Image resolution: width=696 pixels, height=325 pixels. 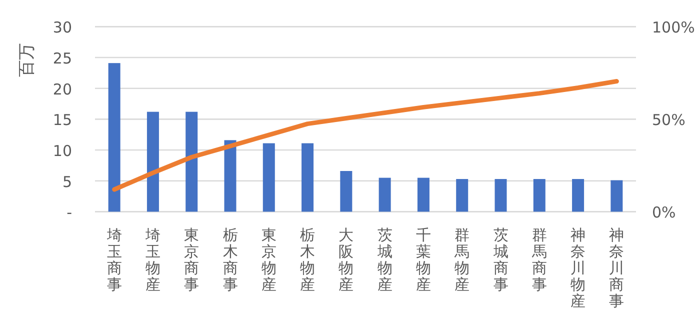 What do you see at coordinates (62, 89) in the screenshot?
I see `y-tick-label: 20` at bounding box center [62, 89].